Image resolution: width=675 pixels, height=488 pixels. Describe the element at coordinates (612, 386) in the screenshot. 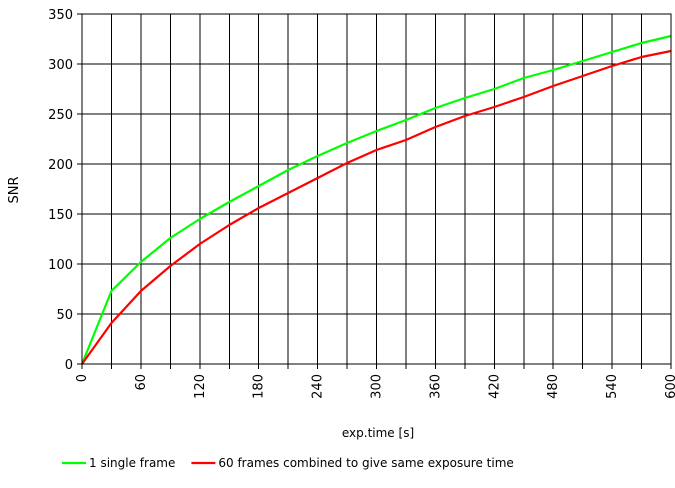

I see `x-tick-label: 540` at that location.